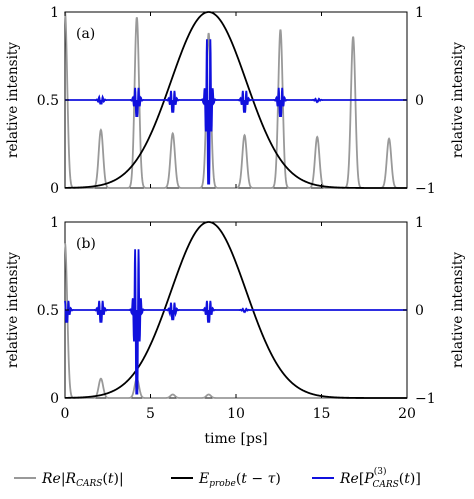 This screenshot has width=474, height=499. What do you see at coordinates (236, 414) in the screenshot?
I see `panel-b-xtick-label: 10` at bounding box center [236, 414].